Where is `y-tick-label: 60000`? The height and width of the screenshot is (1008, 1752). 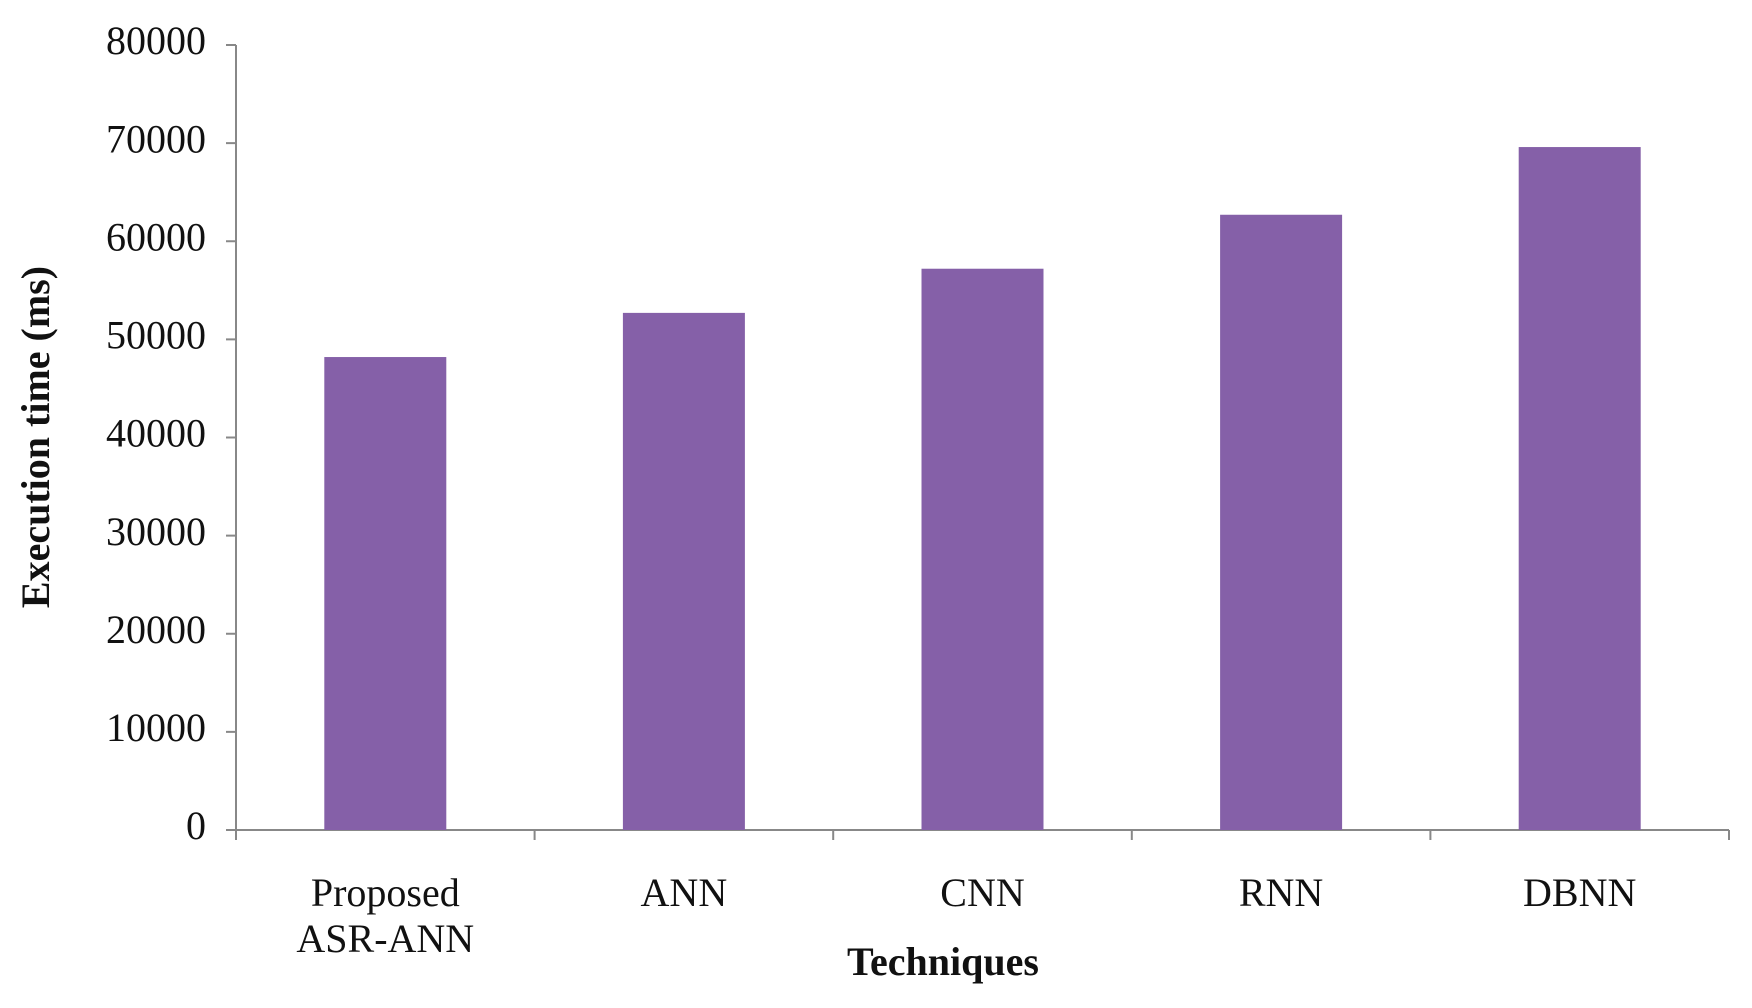
y-tick-label: 60000 is located at coordinates (156, 236).